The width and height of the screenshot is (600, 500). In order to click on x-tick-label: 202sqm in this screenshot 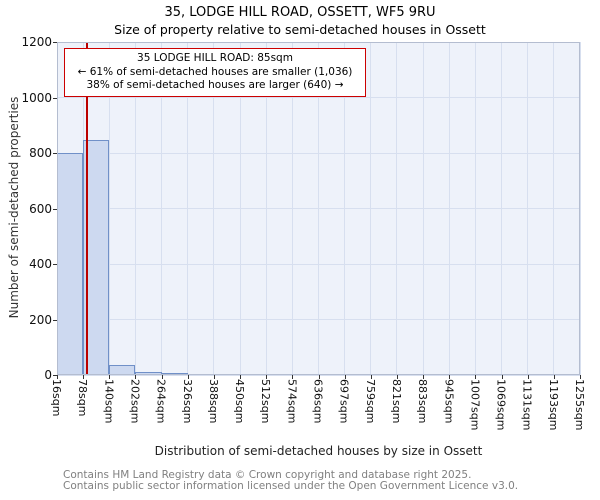, I will do `click(135, 401)`.